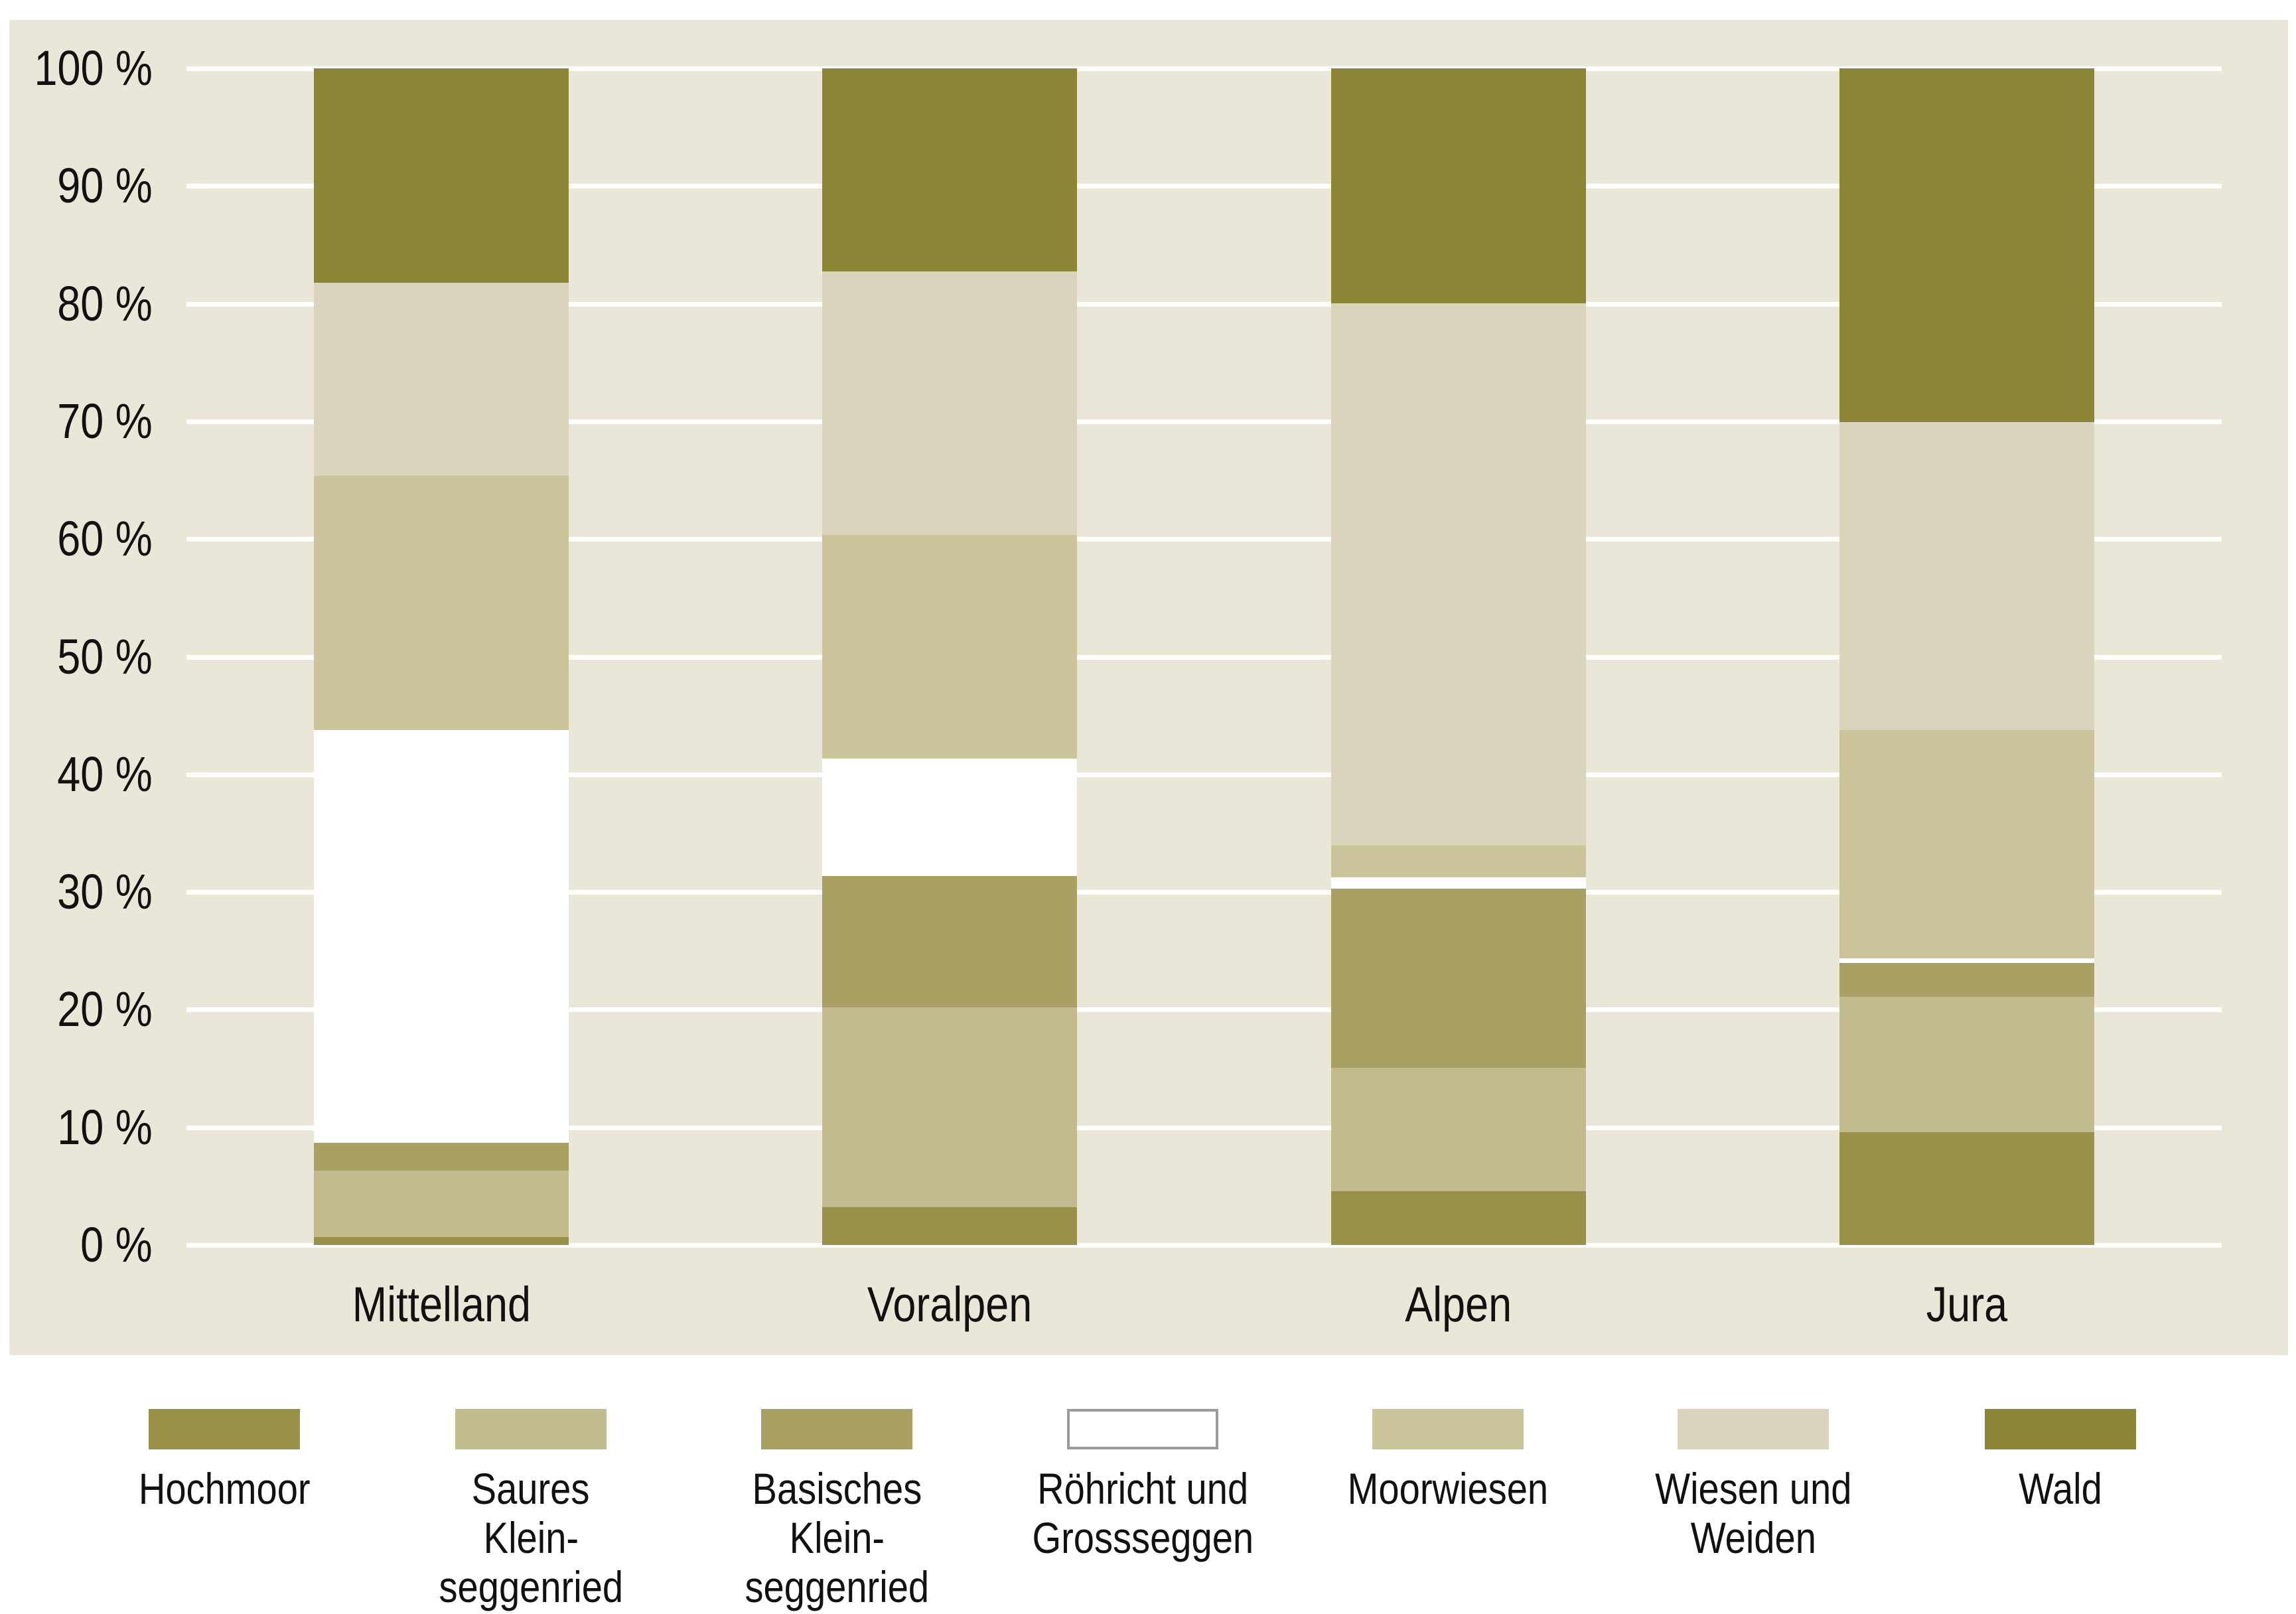 This screenshot has height=1614, width=2296. I want to click on legend-label-text: Basisches, so click(837, 1488).